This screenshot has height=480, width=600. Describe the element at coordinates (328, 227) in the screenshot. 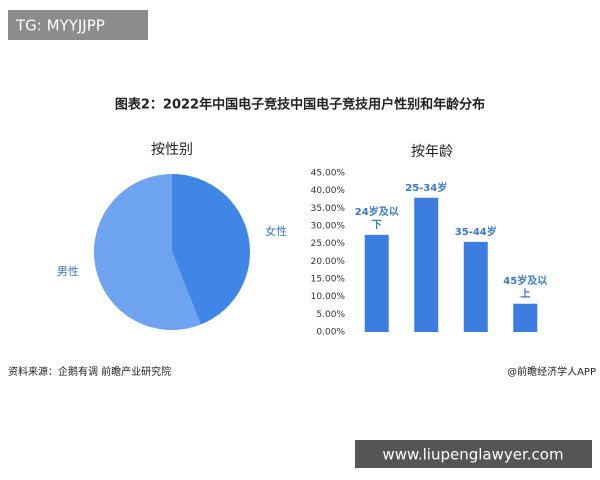

I see `y-tick-label: 30.00%` at that location.